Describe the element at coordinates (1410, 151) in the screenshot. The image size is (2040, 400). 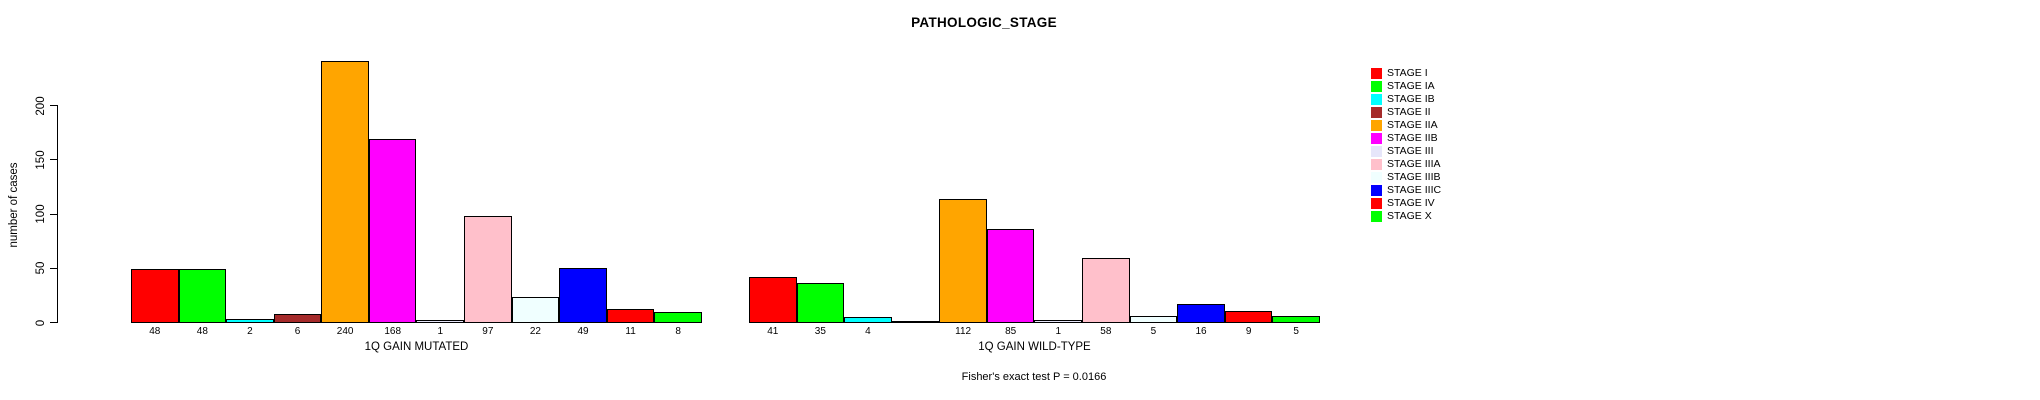
I see `legend-label: STAGE III` at that location.